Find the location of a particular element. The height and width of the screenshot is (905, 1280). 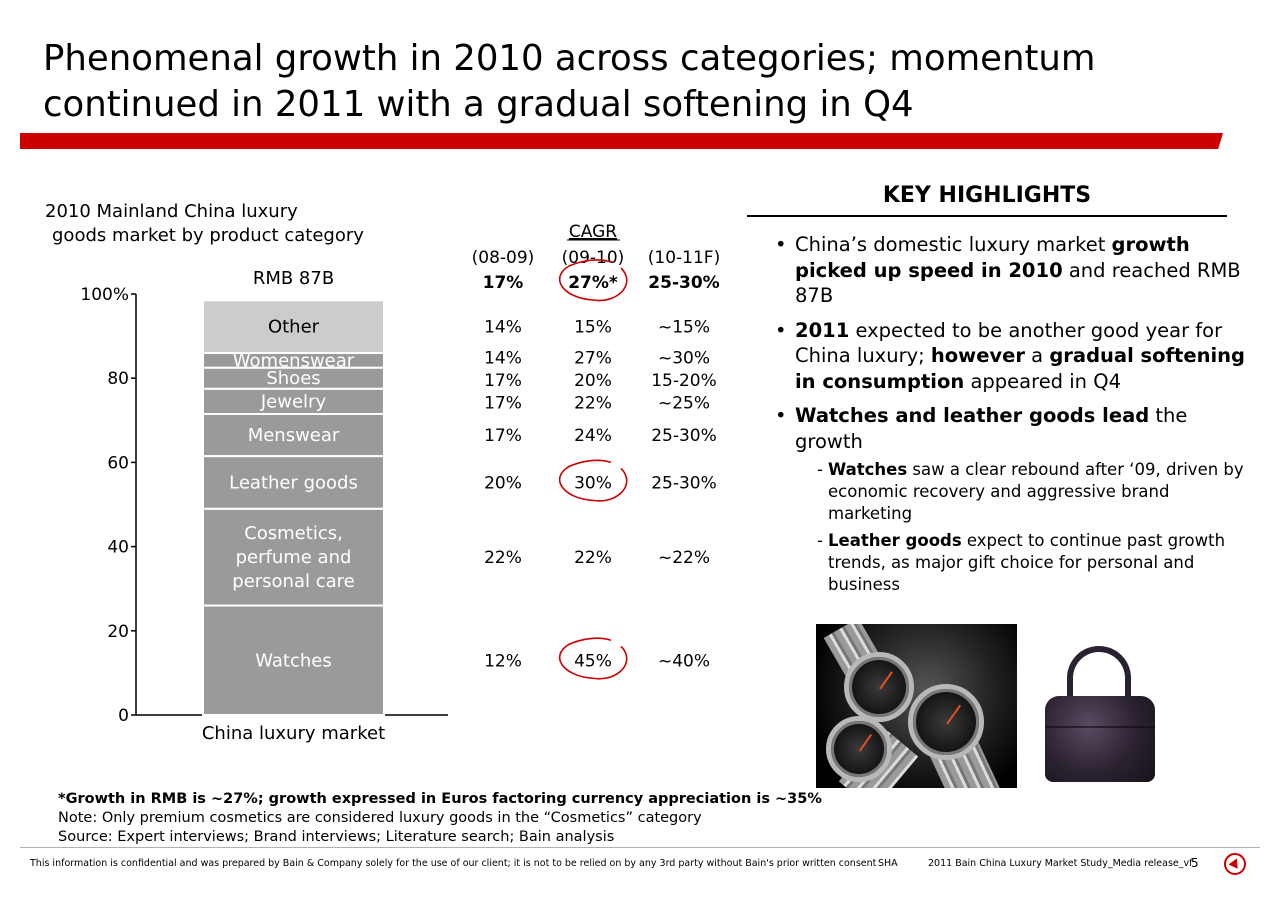

cagr-period-label: (10-11F) is located at coordinates (684, 258).